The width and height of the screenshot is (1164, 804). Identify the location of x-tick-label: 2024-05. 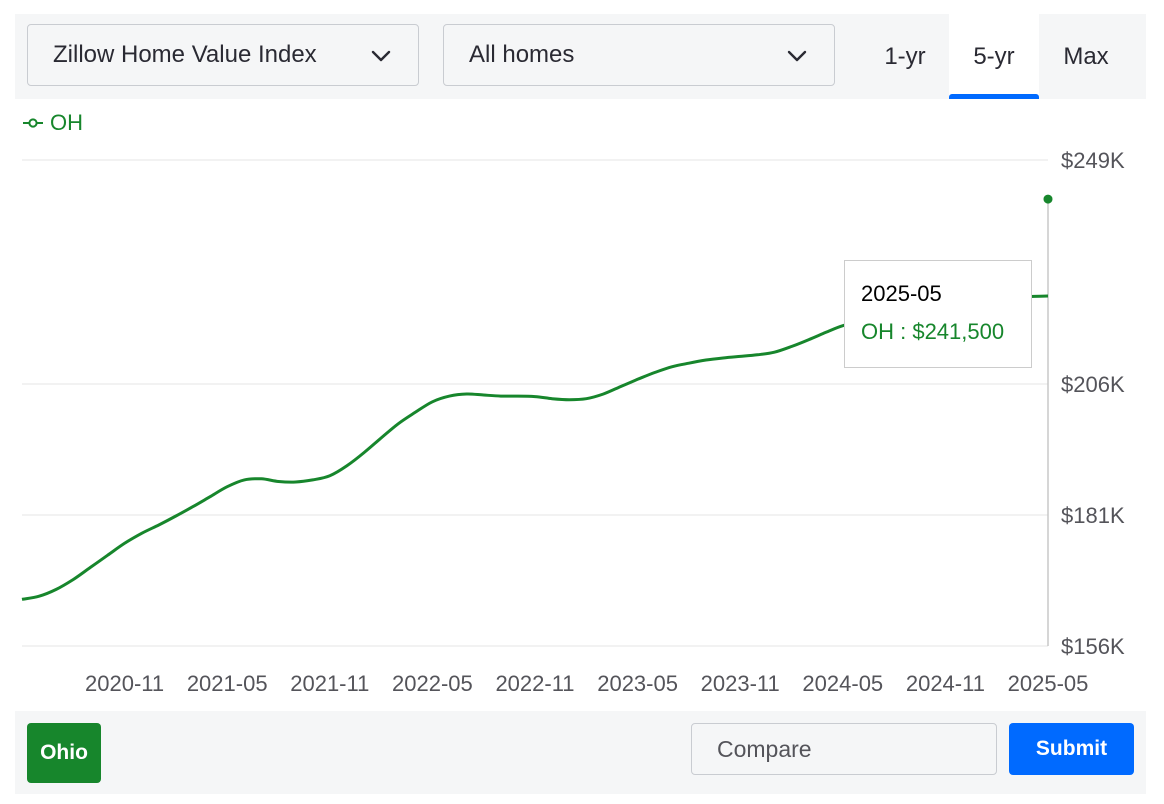
(842, 683).